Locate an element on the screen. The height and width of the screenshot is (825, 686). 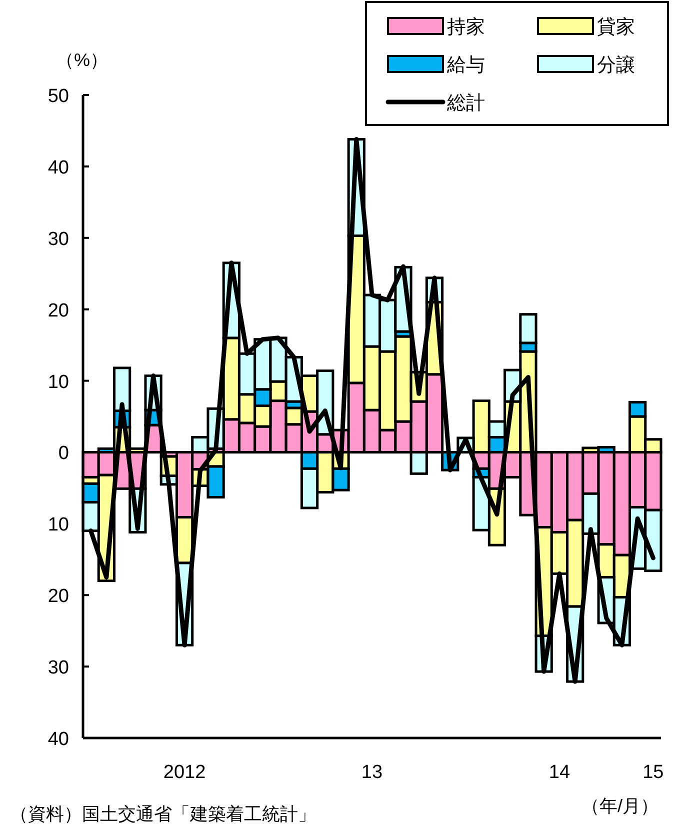
x-tick-label: 15 is located at coordinates (653, 772).